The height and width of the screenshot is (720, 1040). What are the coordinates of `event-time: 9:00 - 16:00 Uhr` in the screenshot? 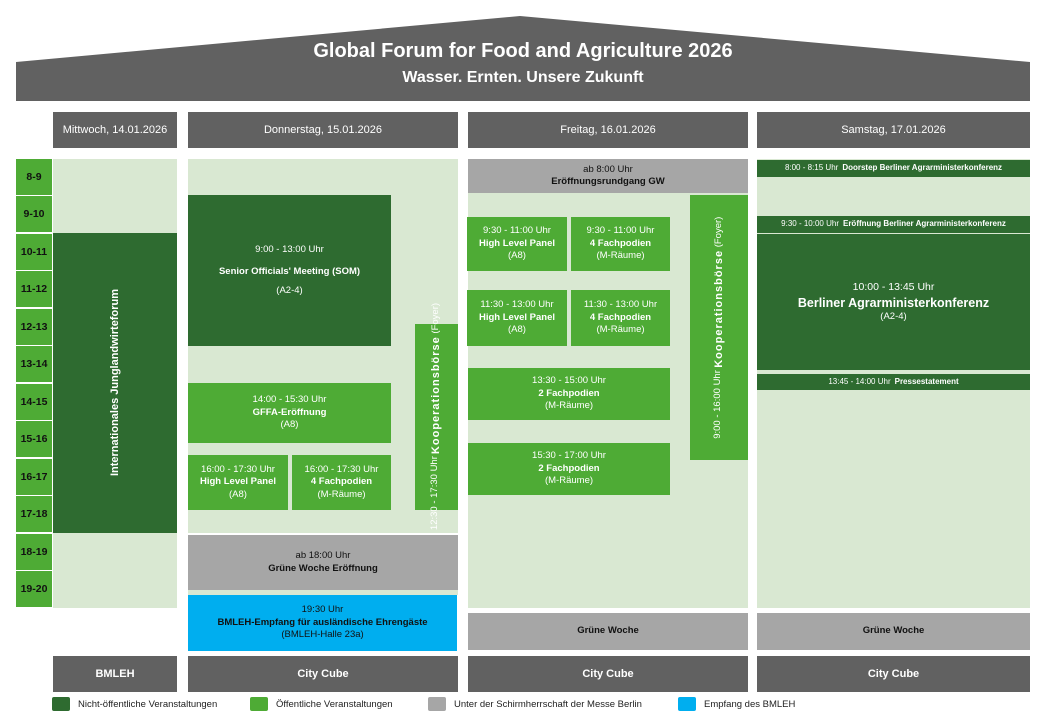 It's located at (717, 404).